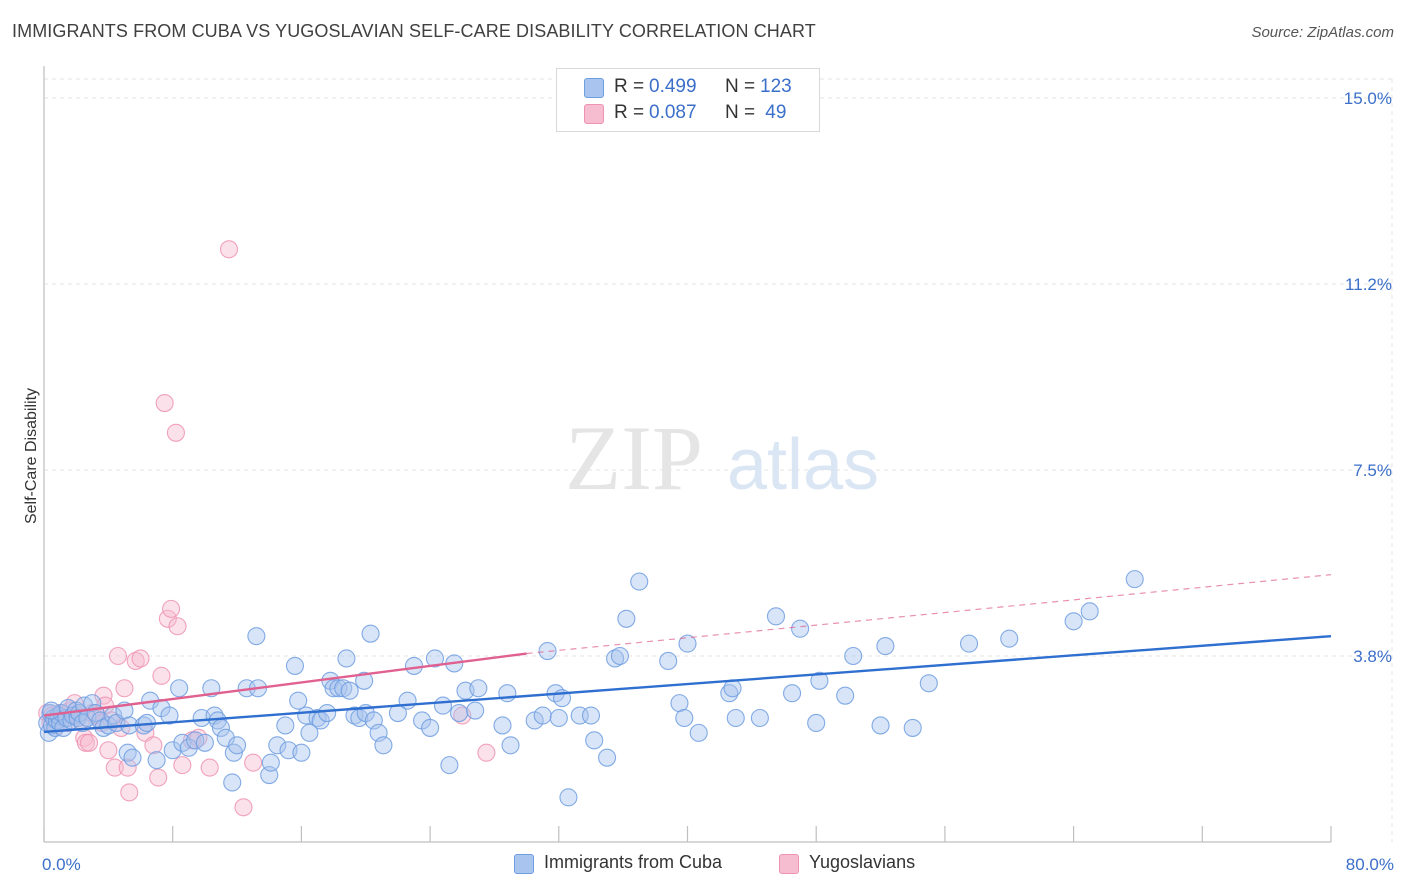  Describe the element at coordinates (688, 100) in the screenshot. I see `stats-legend: R = 0.499 N = 123 R = 0.087 N = 49` at that location.